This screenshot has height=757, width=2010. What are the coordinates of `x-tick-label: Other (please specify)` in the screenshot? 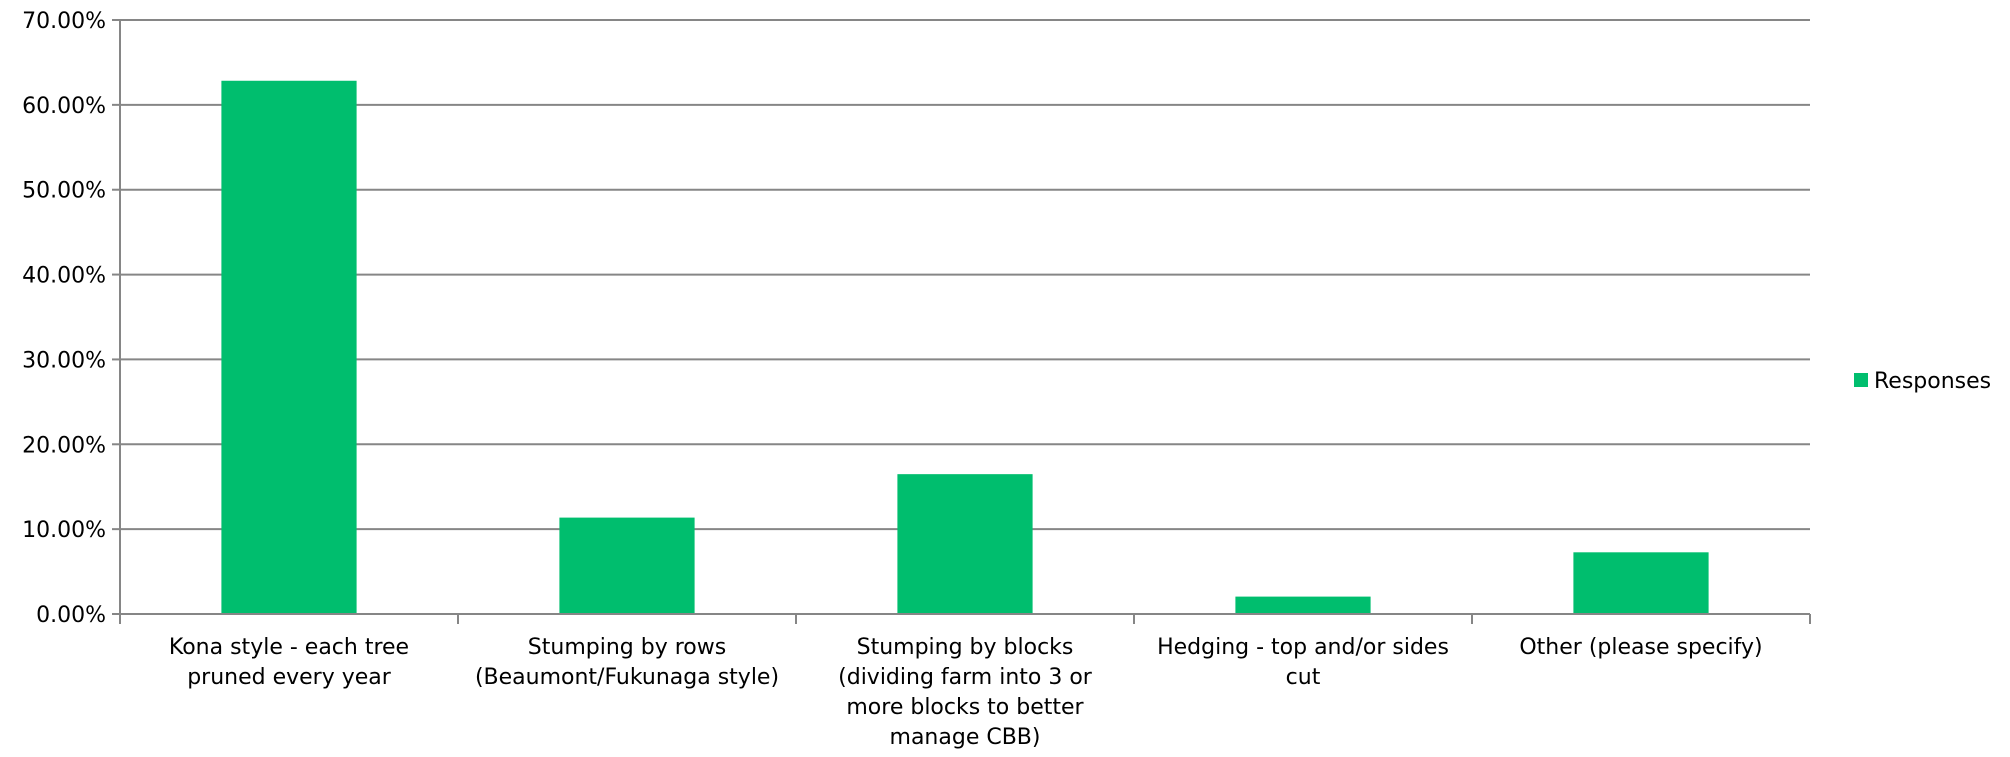 It's located at (1640, 647).